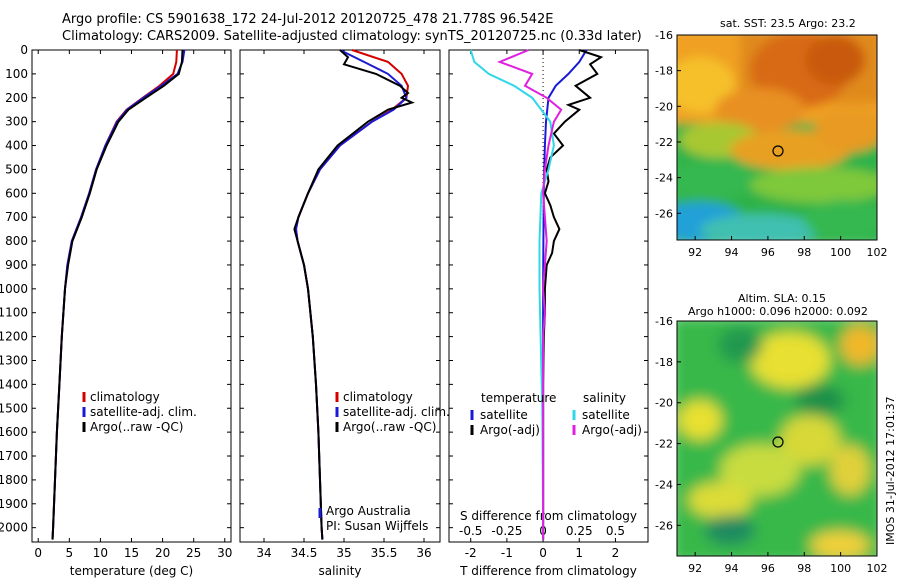 Image resolution: width=900 pixels, height=580 pixels. What do you see at coordinates (16, 241) in the screenshot?
I see `depth-tick-label: 800` at bounding box center [16, 241].